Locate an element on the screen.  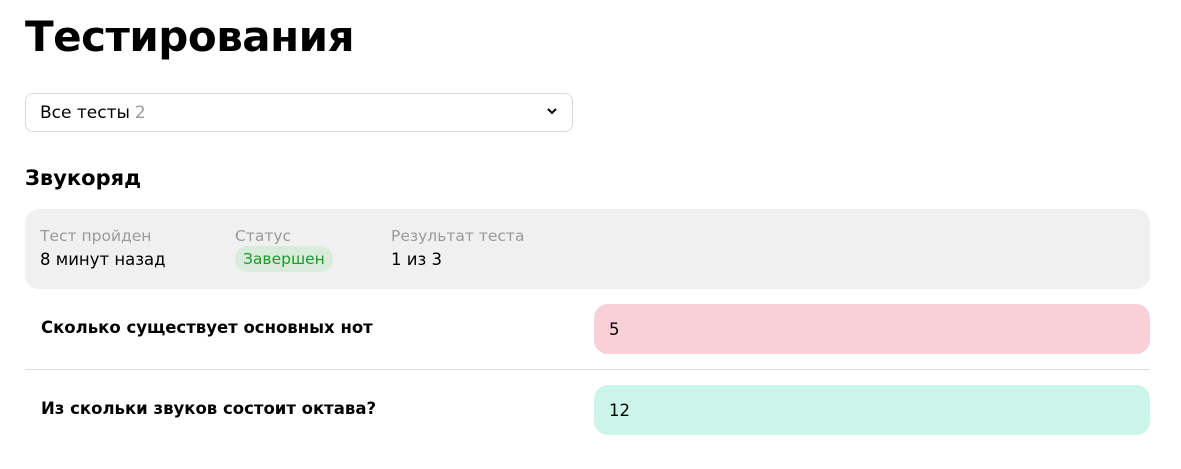
status-badge: Завершен is located at coordinates (284, 259).